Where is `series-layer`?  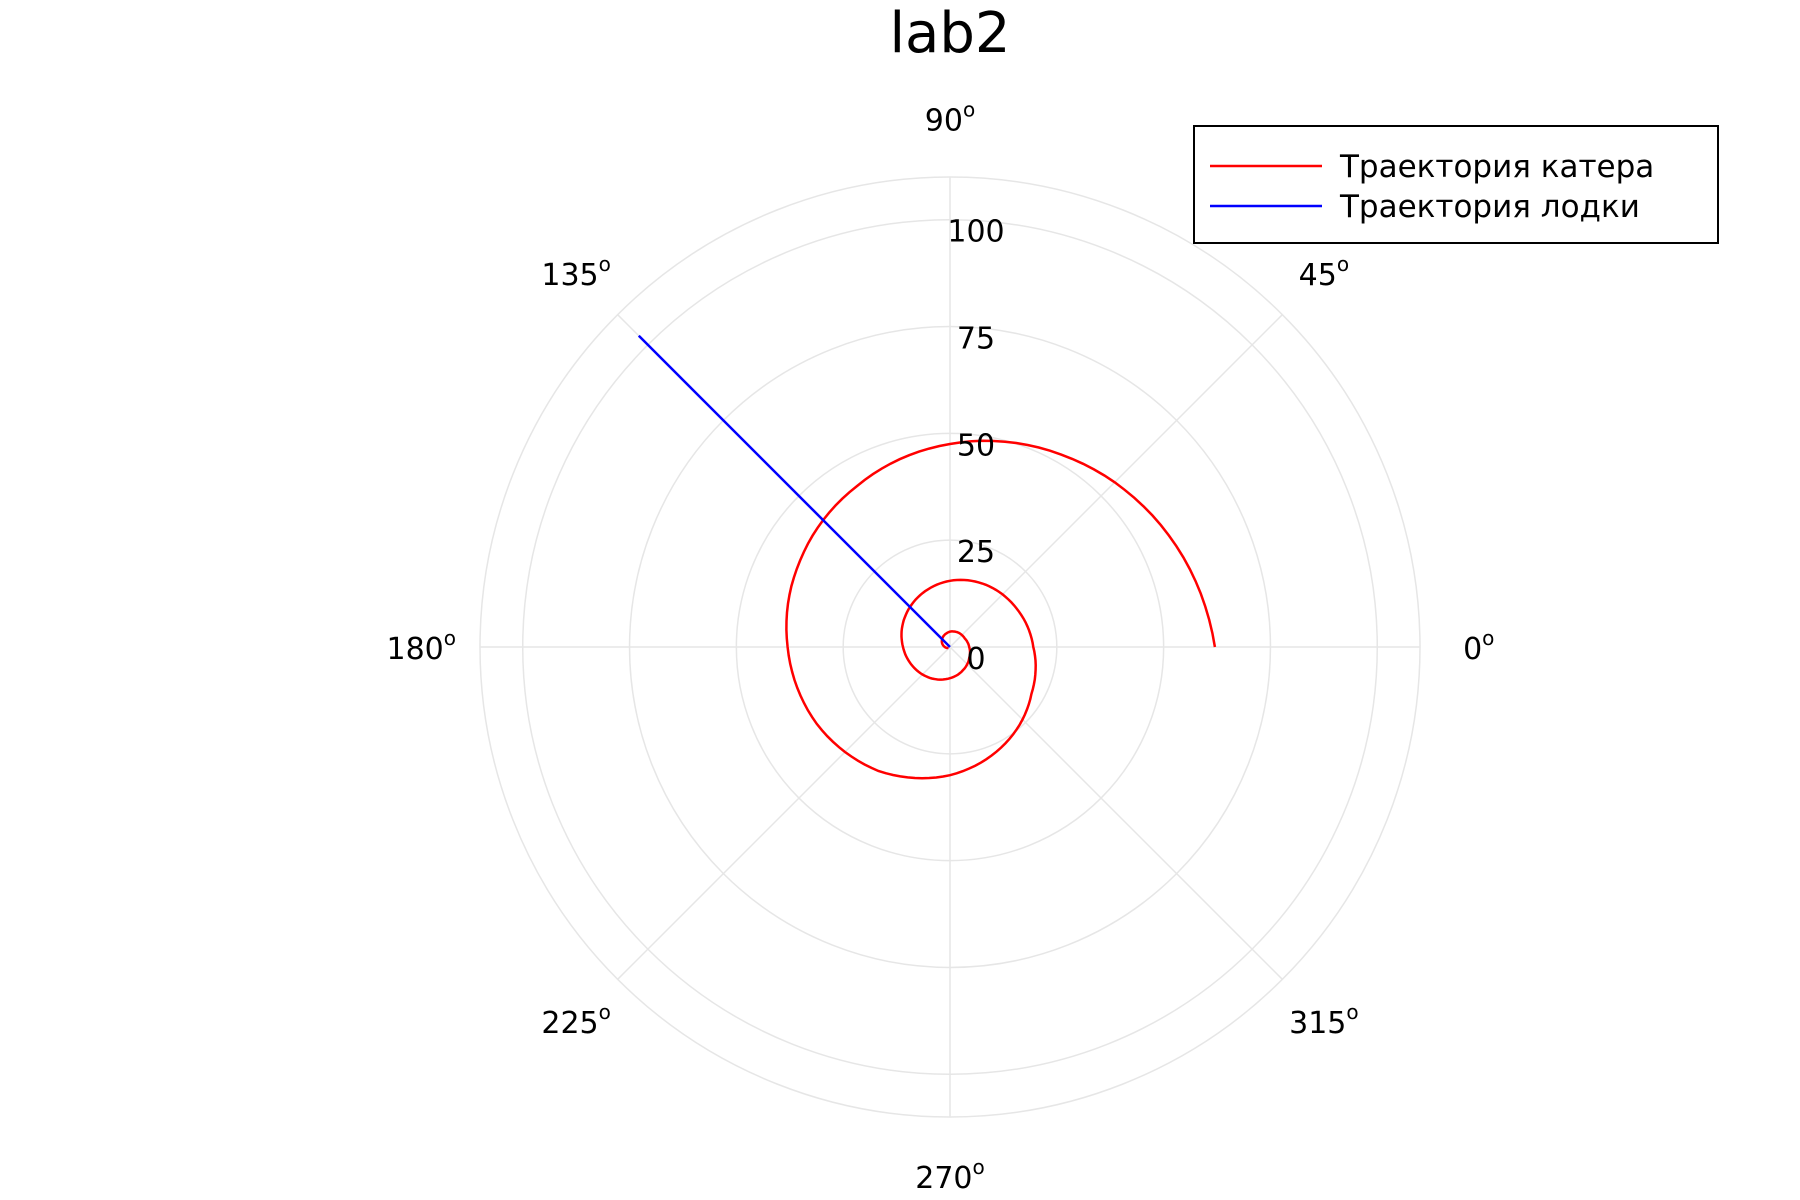 series-layer is located at coordinates (927, 557).